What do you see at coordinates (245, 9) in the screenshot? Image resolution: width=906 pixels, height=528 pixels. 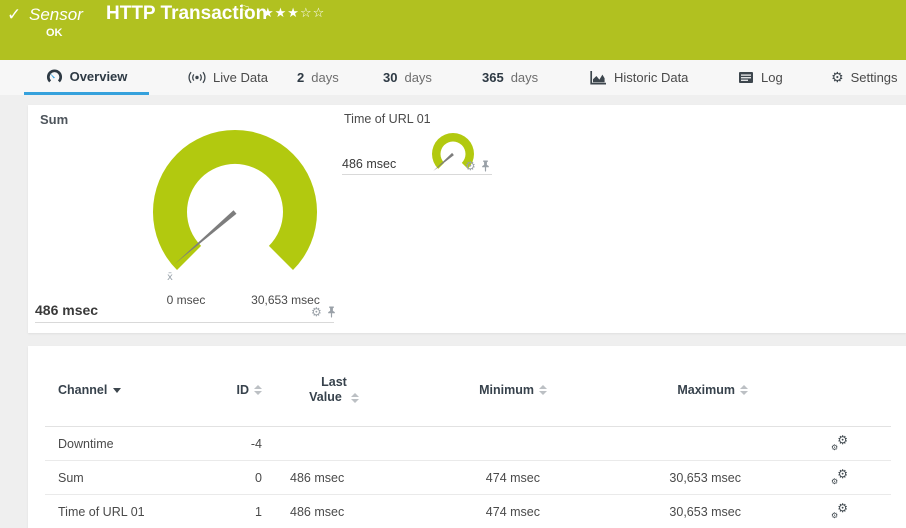 I see `favorite-flag-icon: ⚐` at bounding box center [245, 9].